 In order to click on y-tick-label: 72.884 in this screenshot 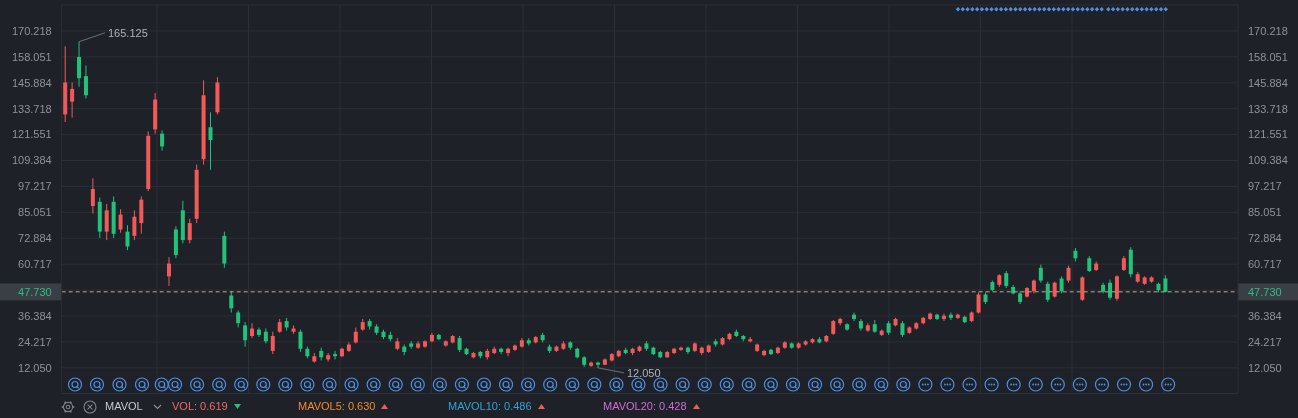, I will do `click(35, 238)`.